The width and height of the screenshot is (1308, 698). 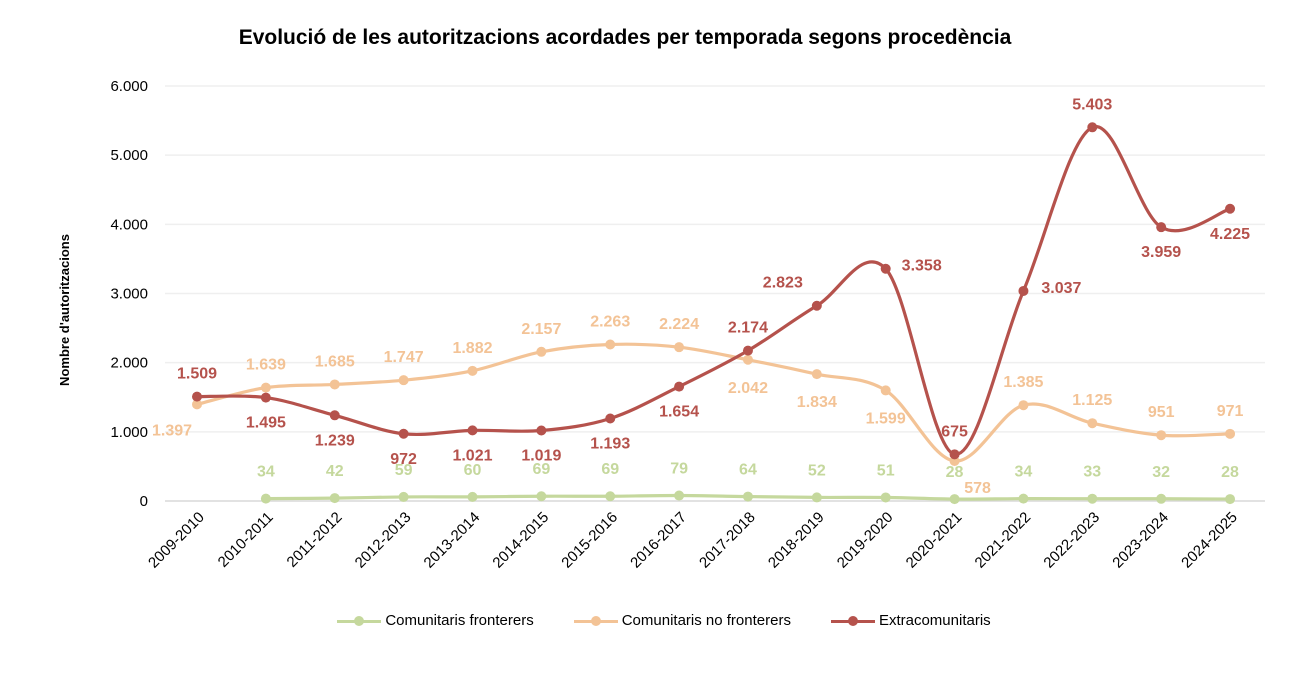 I want to click on data-label: 2.042, so click(x=748, y=388).